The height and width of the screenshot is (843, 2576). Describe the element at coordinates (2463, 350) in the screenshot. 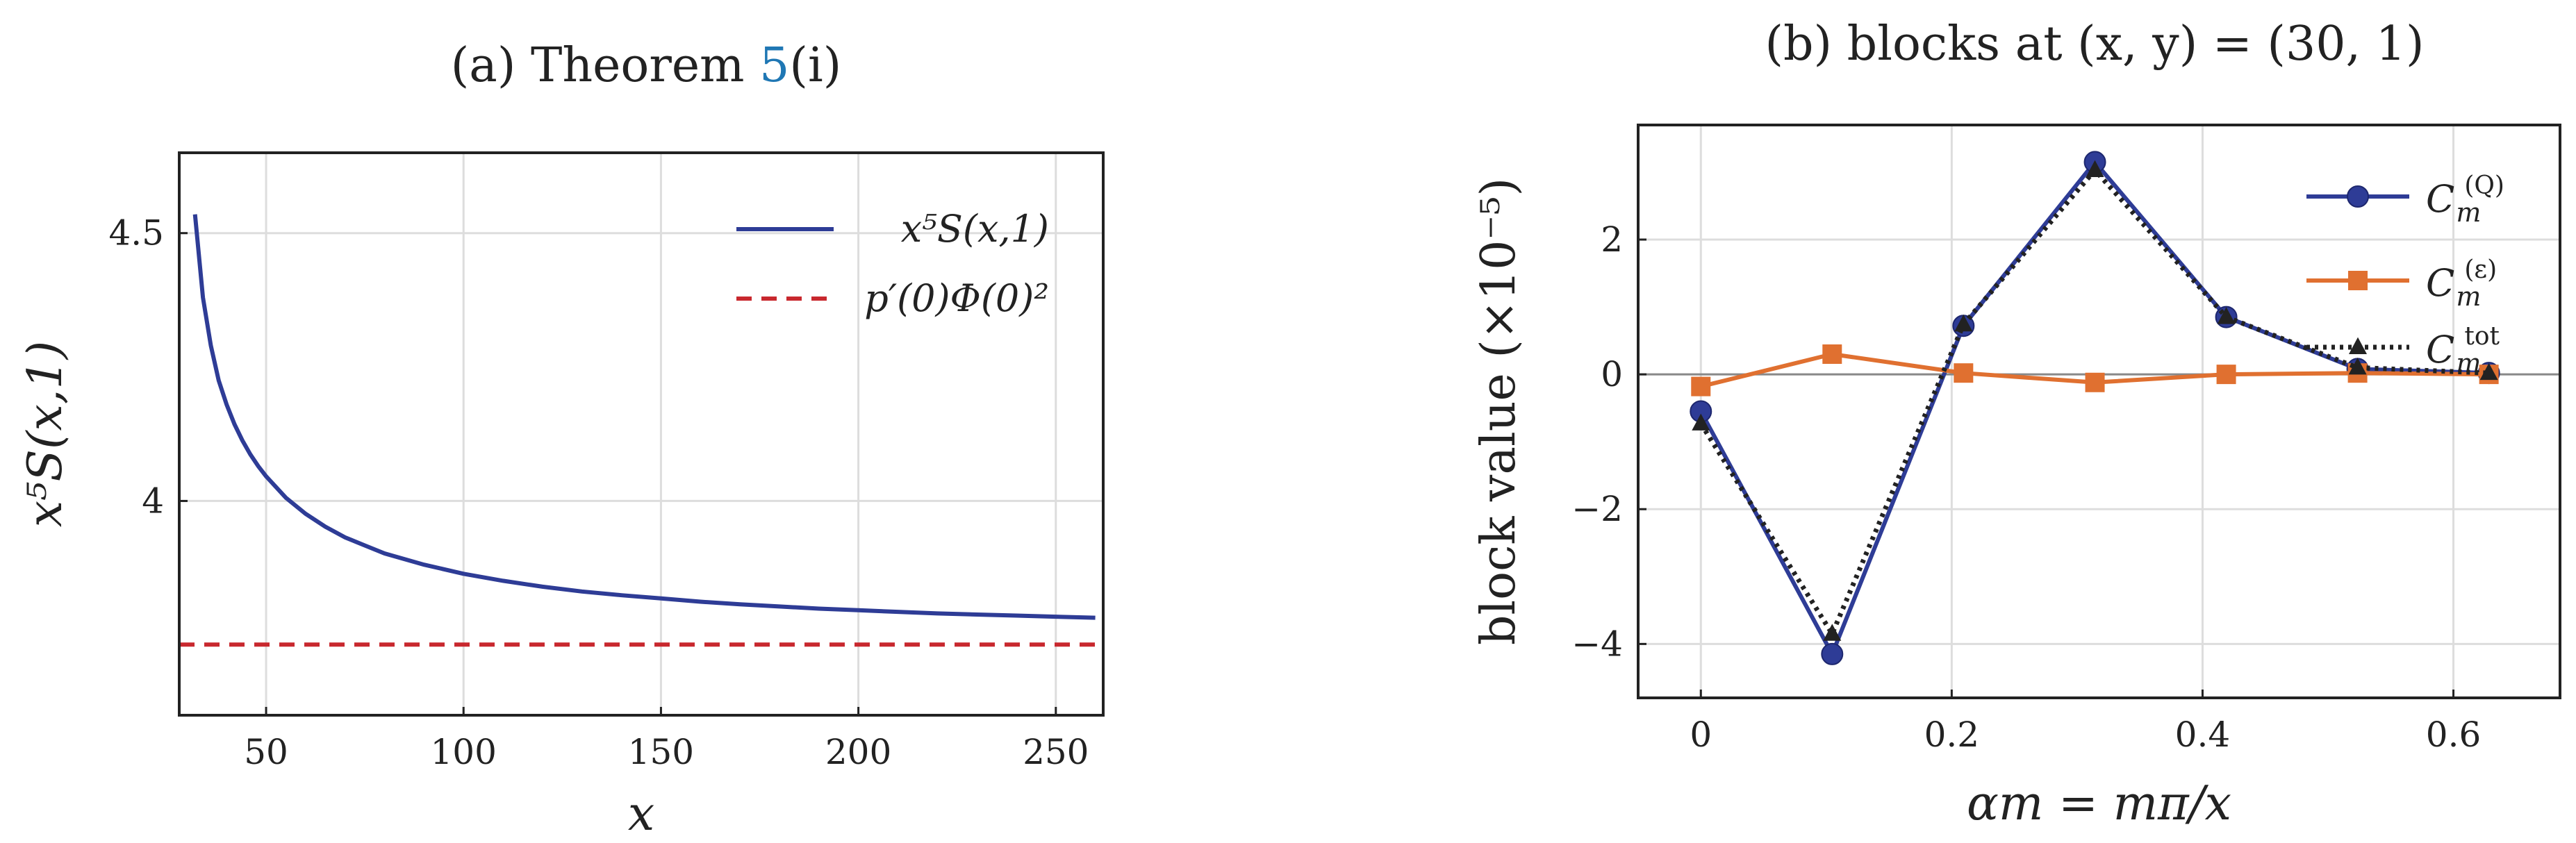

I see `legend-label: Cmtot` at that location.